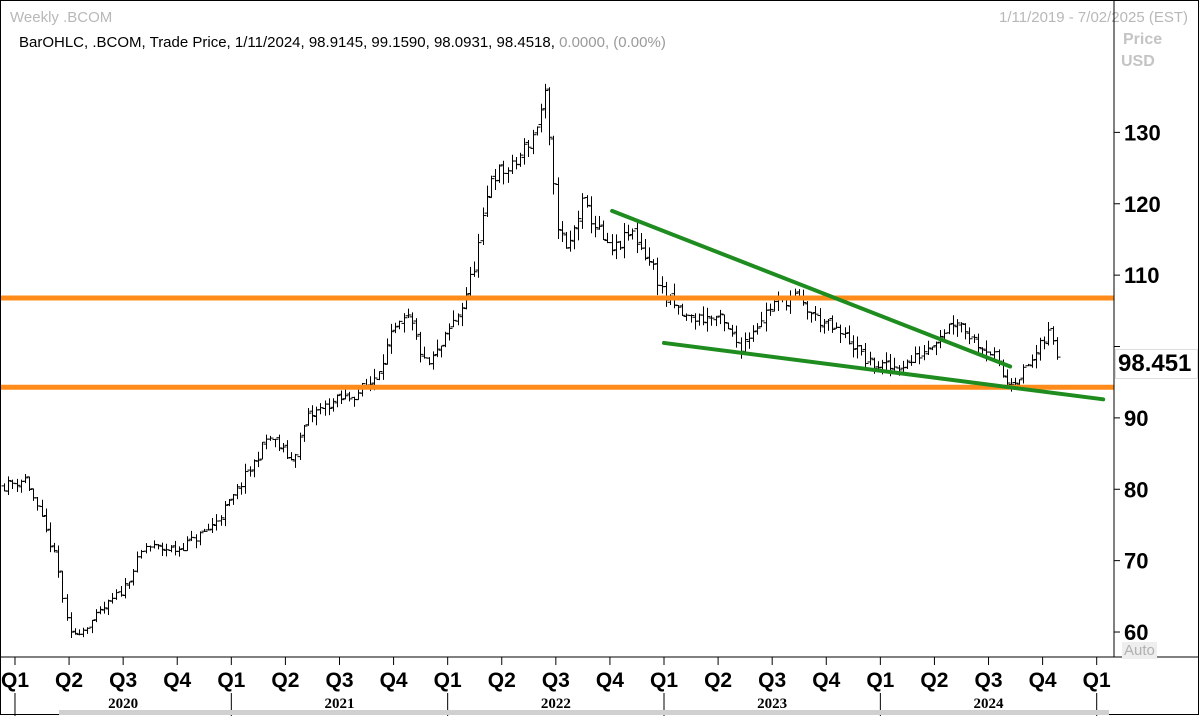 This screenshot has width=1199, height=716. What do you see at coordinates (1136, 632) in the screenshot?
I see `y-tick-label: 60` at bounding box center [1136, 632].